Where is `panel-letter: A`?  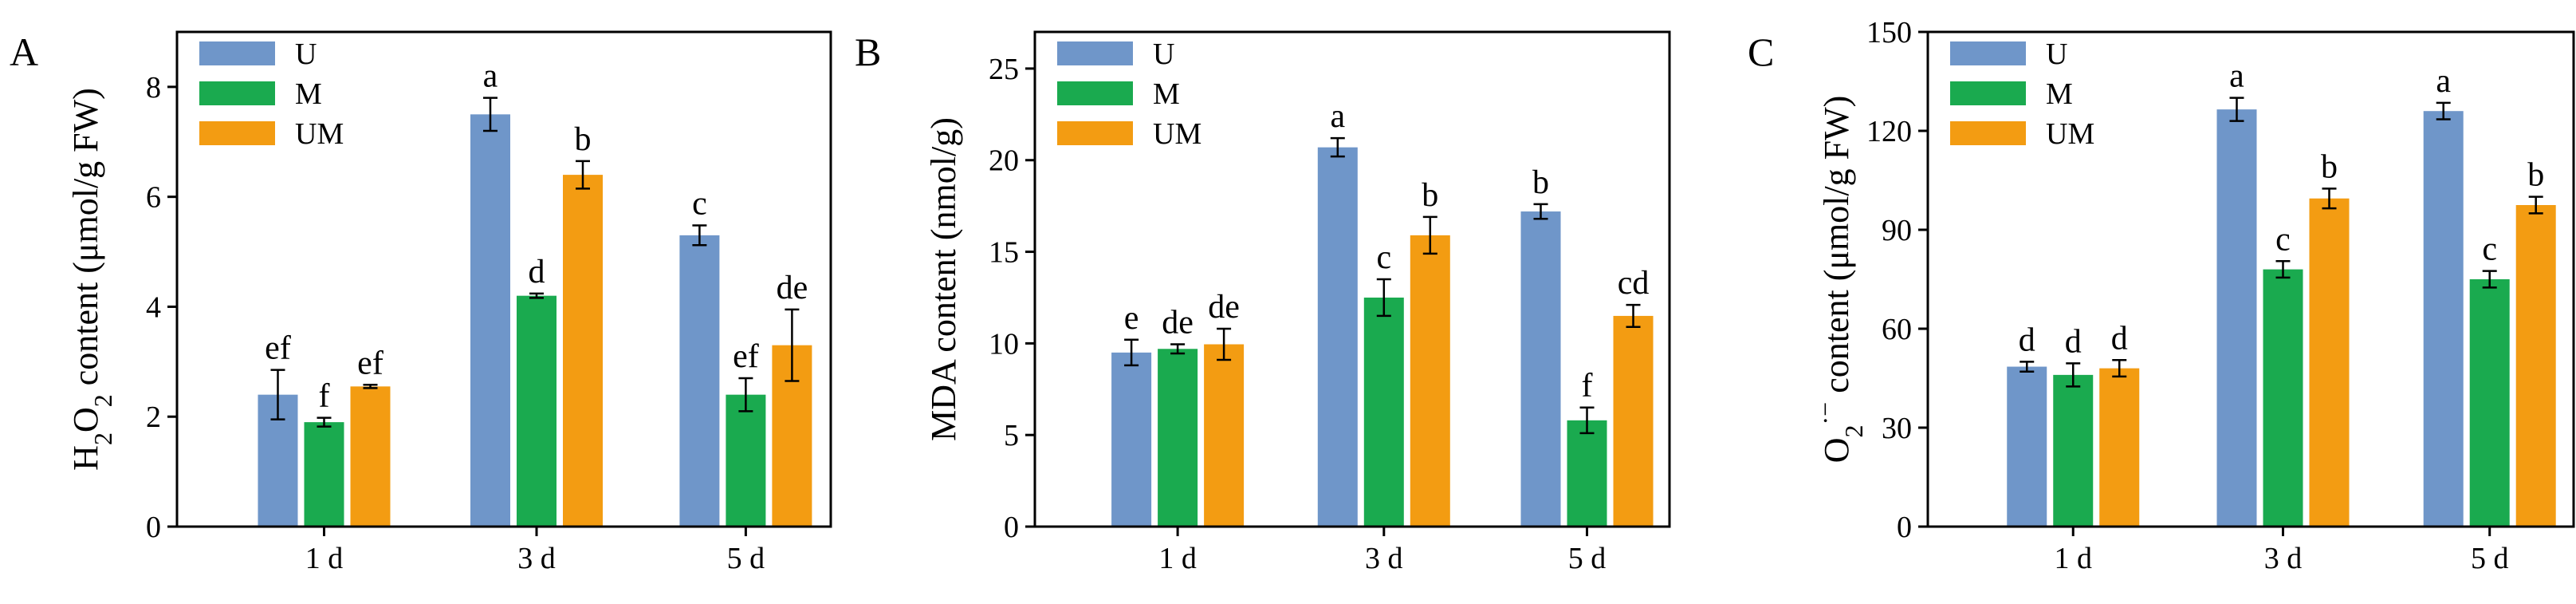
panel-letter: A is located at coordinates (24, 52).